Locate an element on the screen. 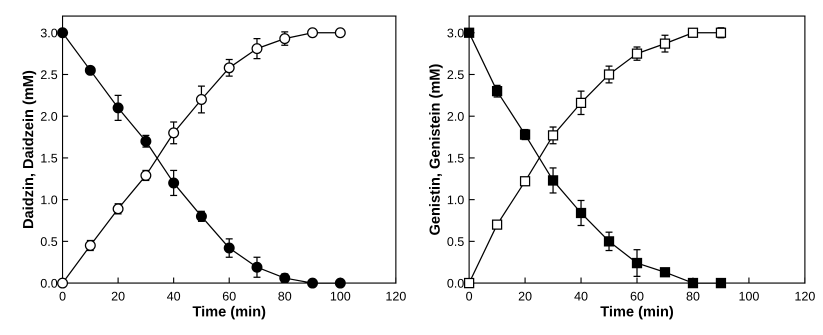 The image size is (823, 335). y-axis-title: Daidzin, Daidzein (mM) is located at coordinates (29, 149).